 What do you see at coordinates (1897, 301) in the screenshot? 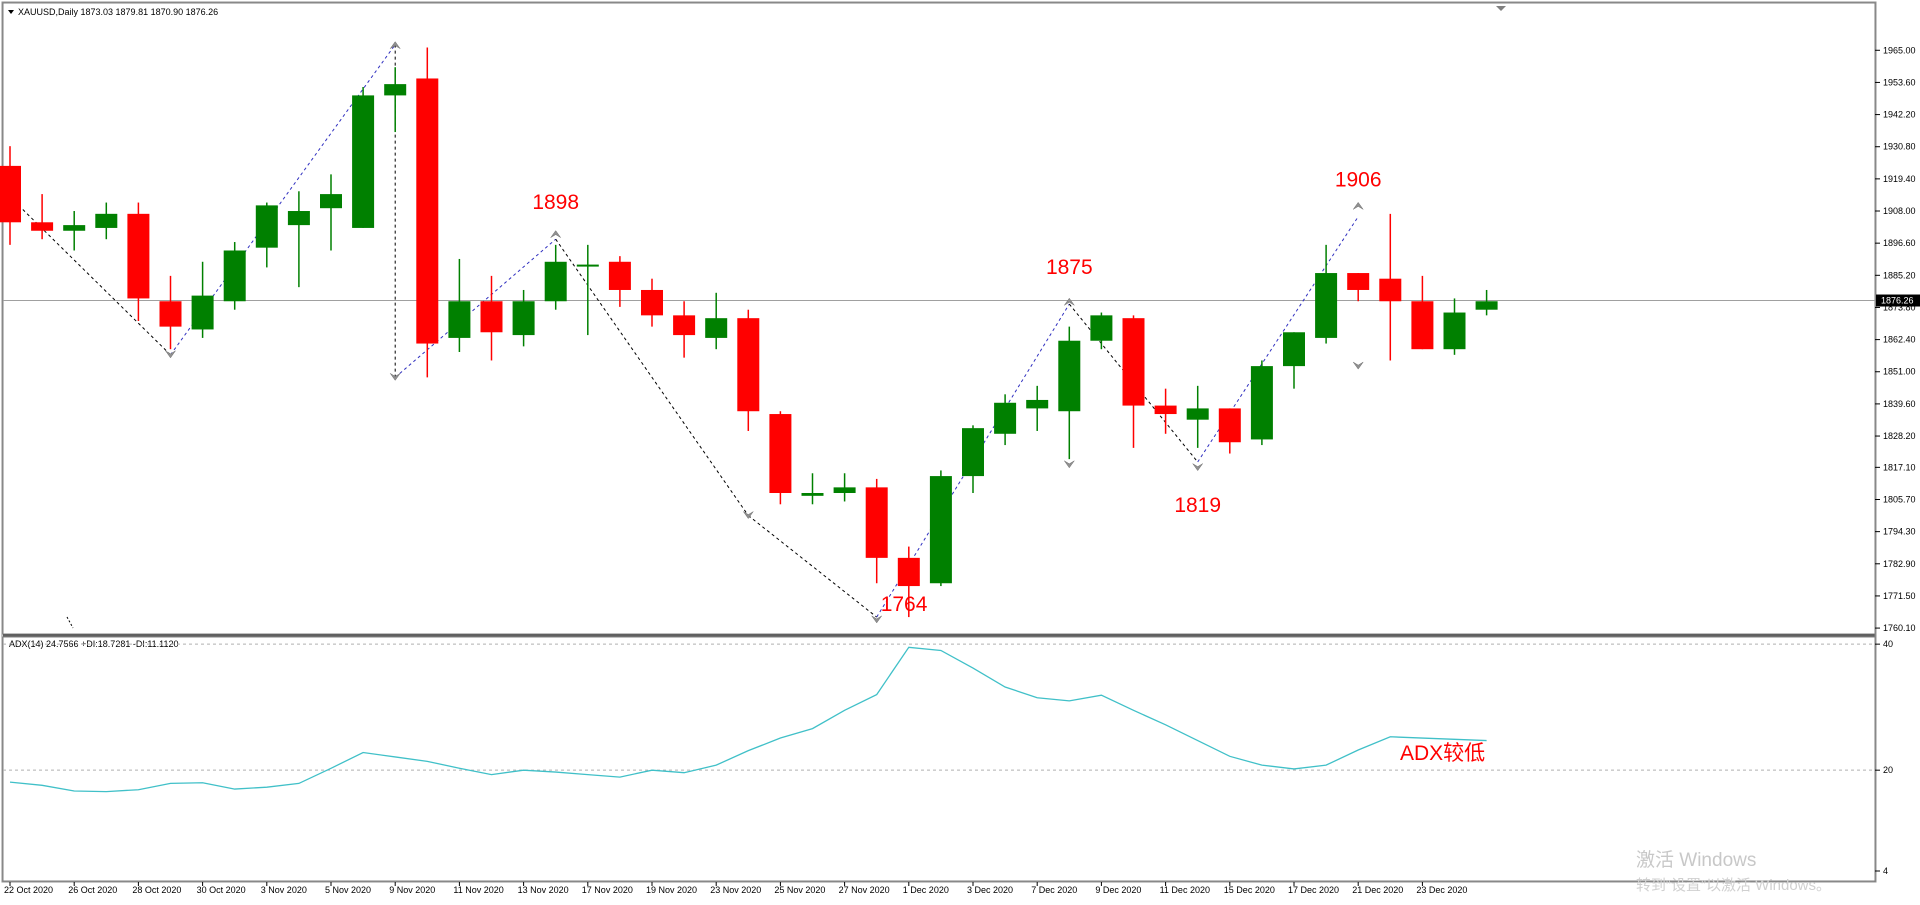
I see `current-price-label: 1876.26` at bounding box center [1897, 301].